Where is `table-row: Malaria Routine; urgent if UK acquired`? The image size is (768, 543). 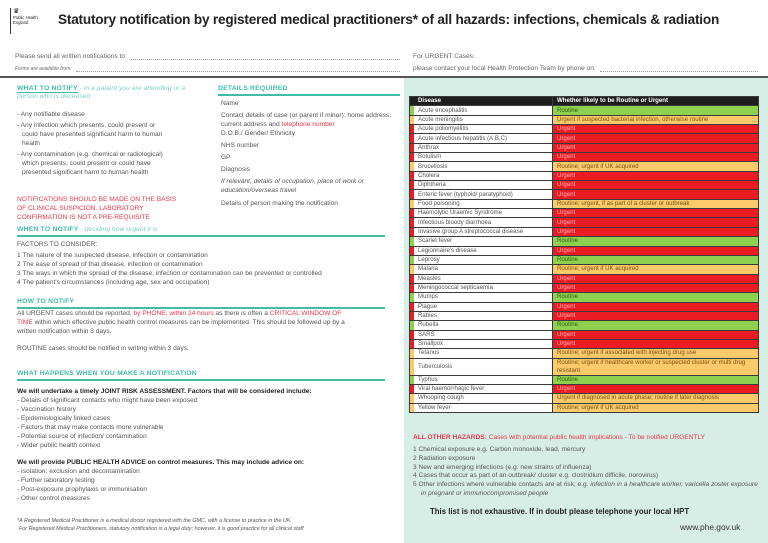
table-row: Malaria Routine; urgent if UK acquired is located at coordinates (584, 269).